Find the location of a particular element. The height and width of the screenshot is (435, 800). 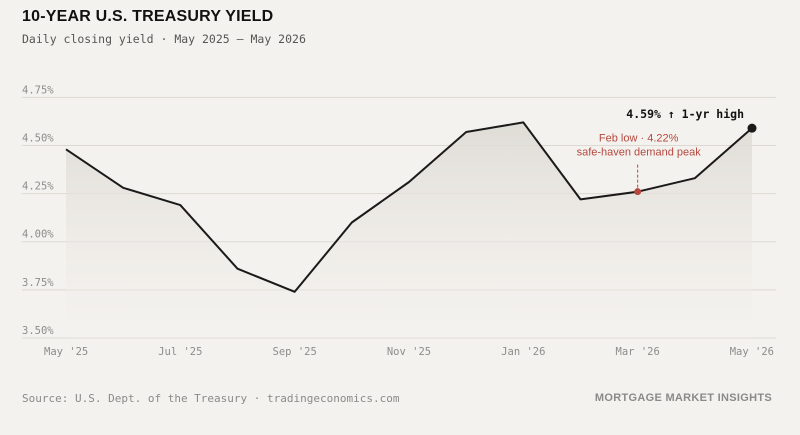

annotation-line-2: safe-haven demand peak is located at coordinates (639, 153).